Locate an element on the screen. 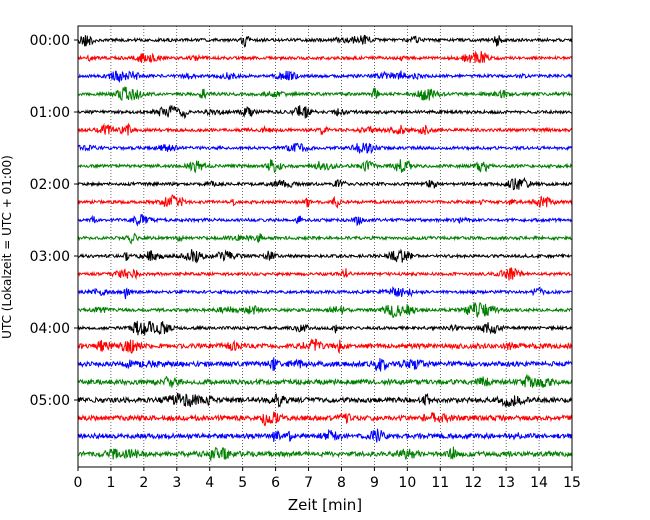 This screenshot has width=650, height=520. y-tick-label-05:00: 05:00 is located at coordinates (50, 401).